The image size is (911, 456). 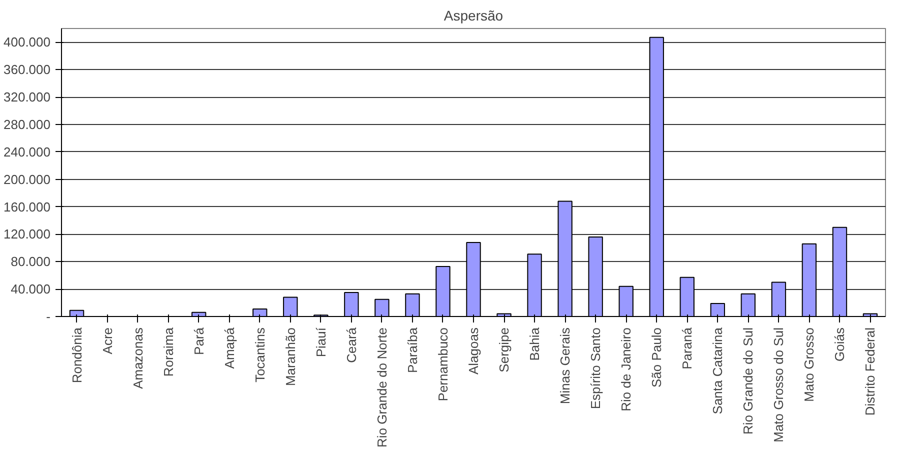 I want to click on x-tick-label: Distrito Federal, so click(x=870, y=371).